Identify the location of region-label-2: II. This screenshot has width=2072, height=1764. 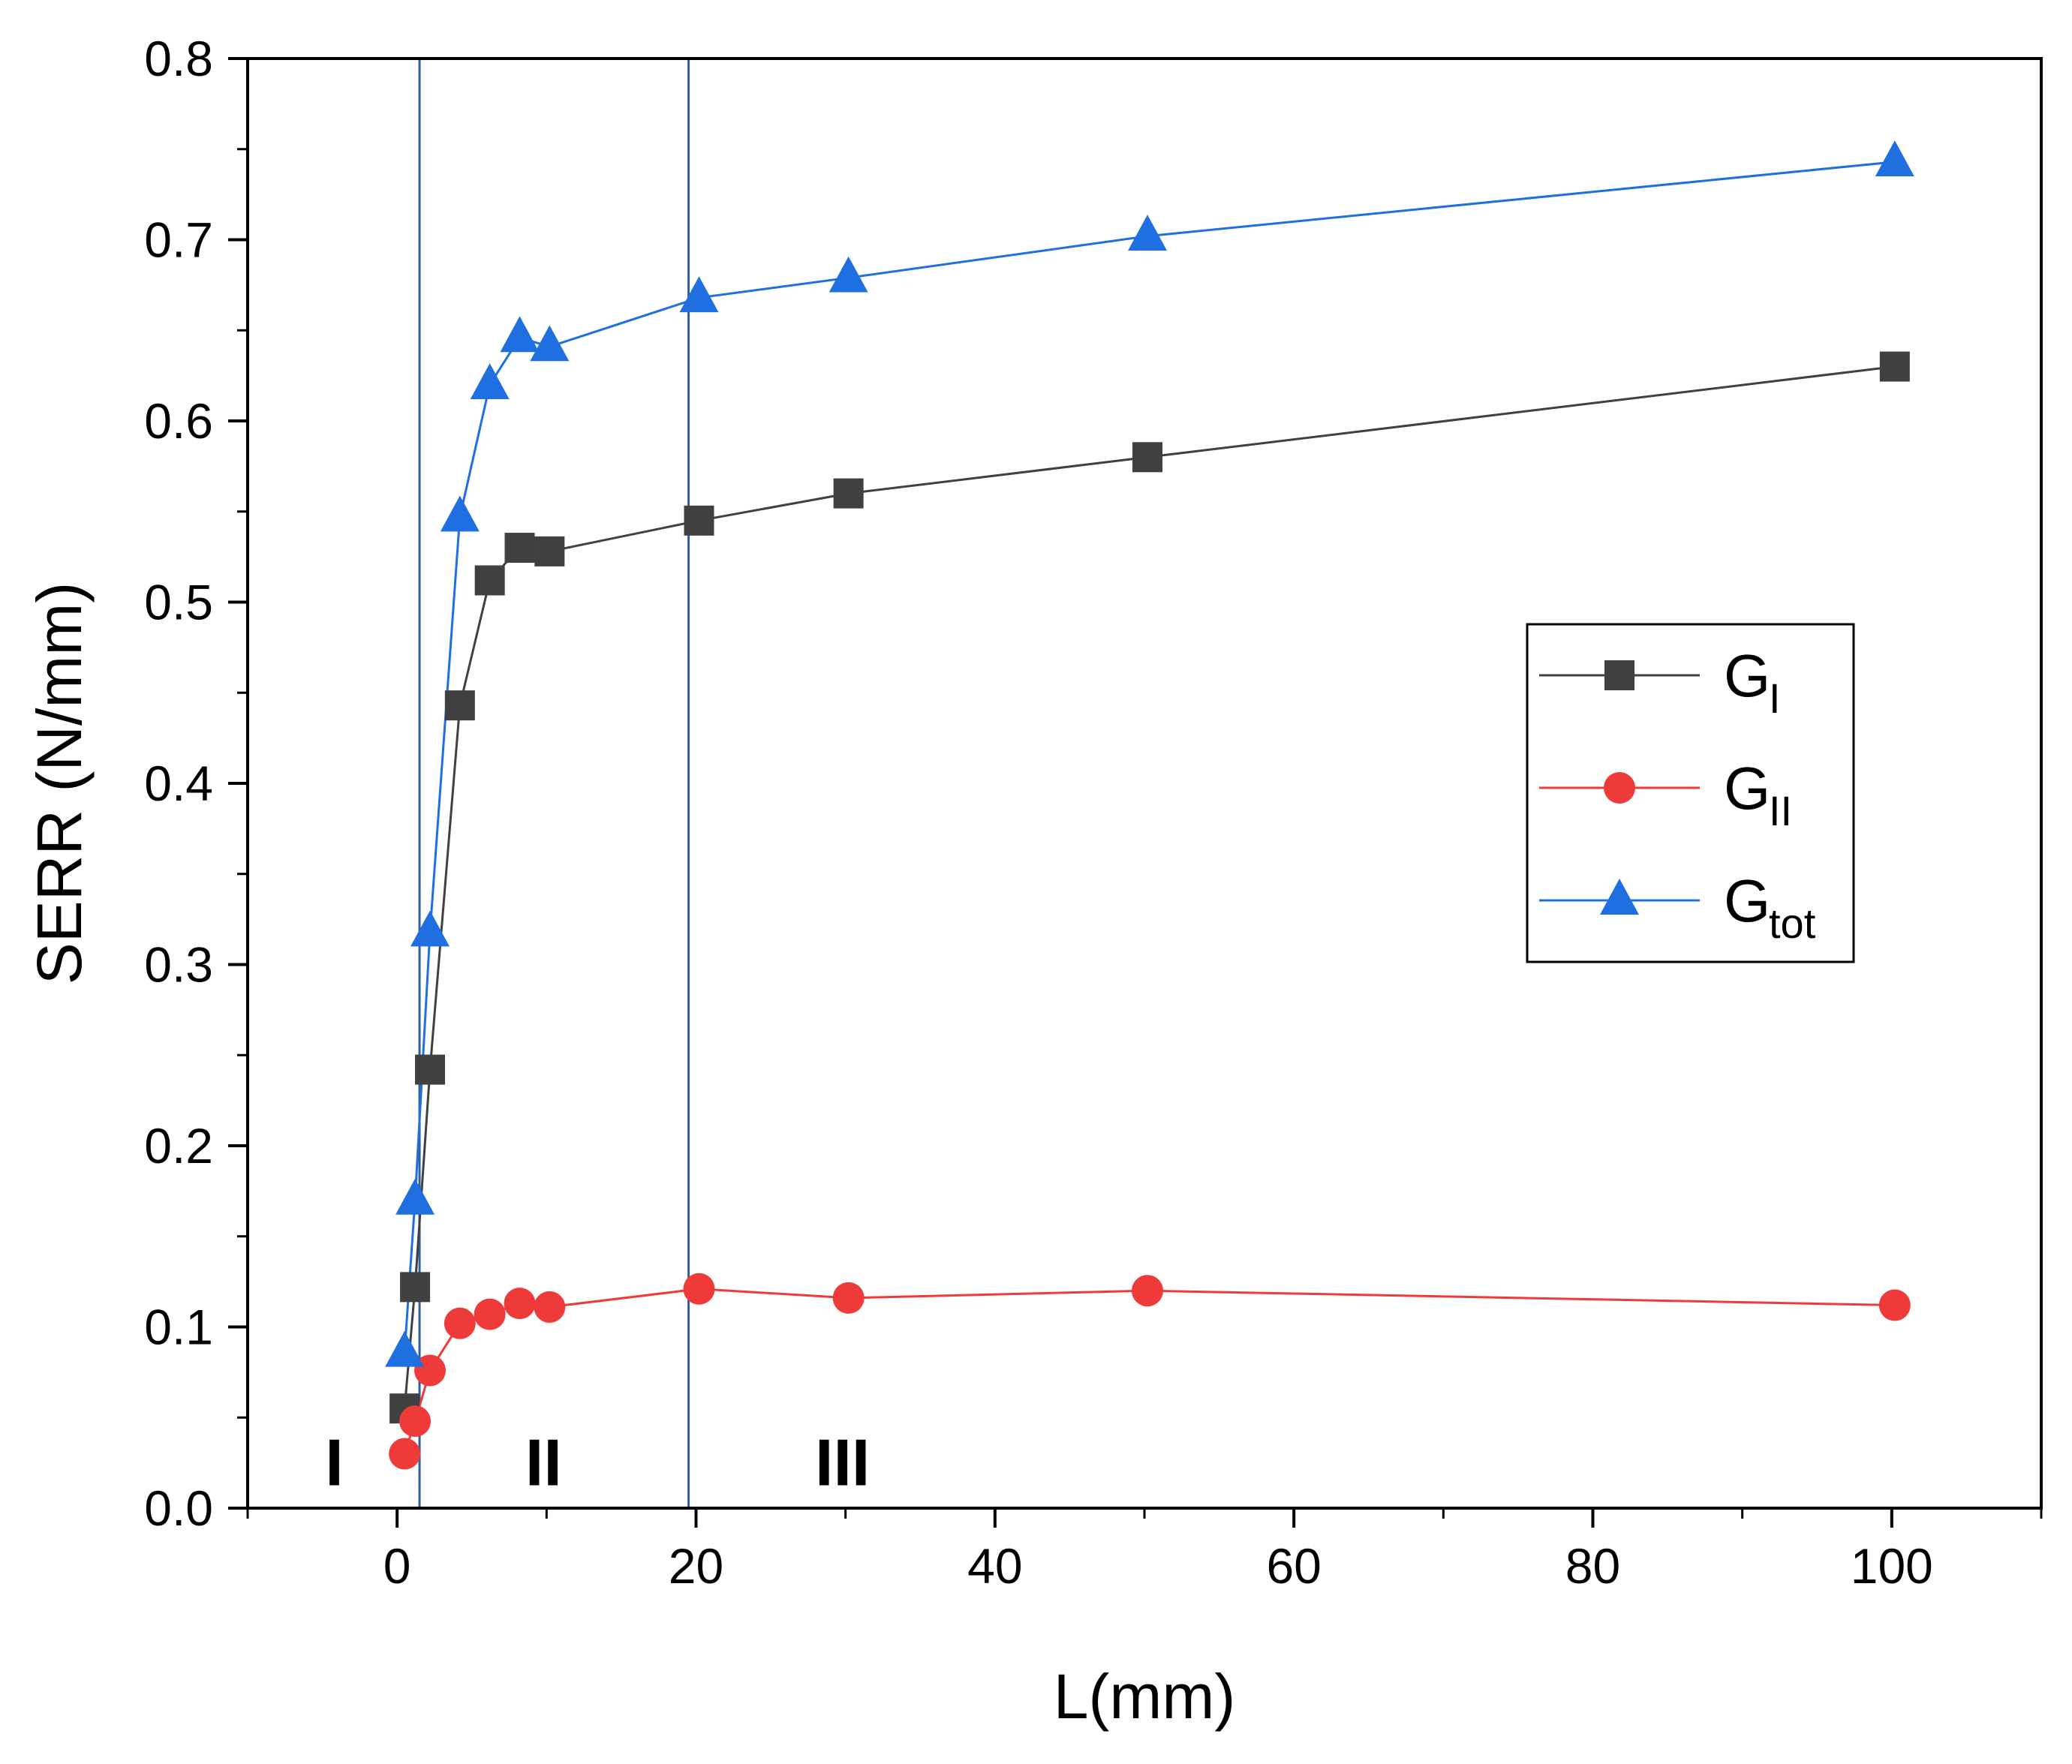
(543, 1463).